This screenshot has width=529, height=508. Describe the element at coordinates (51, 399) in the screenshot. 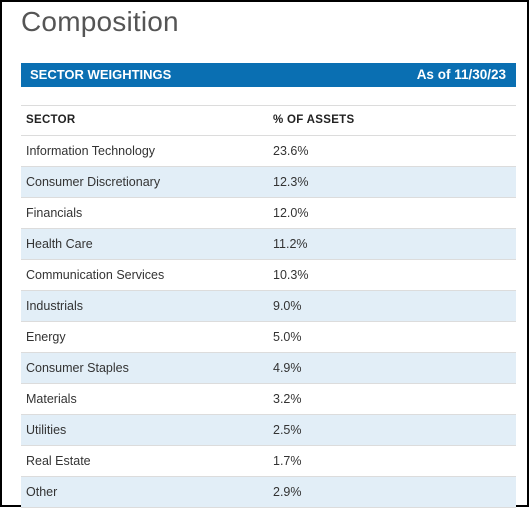

I see `sector-name: Materials` at that location.